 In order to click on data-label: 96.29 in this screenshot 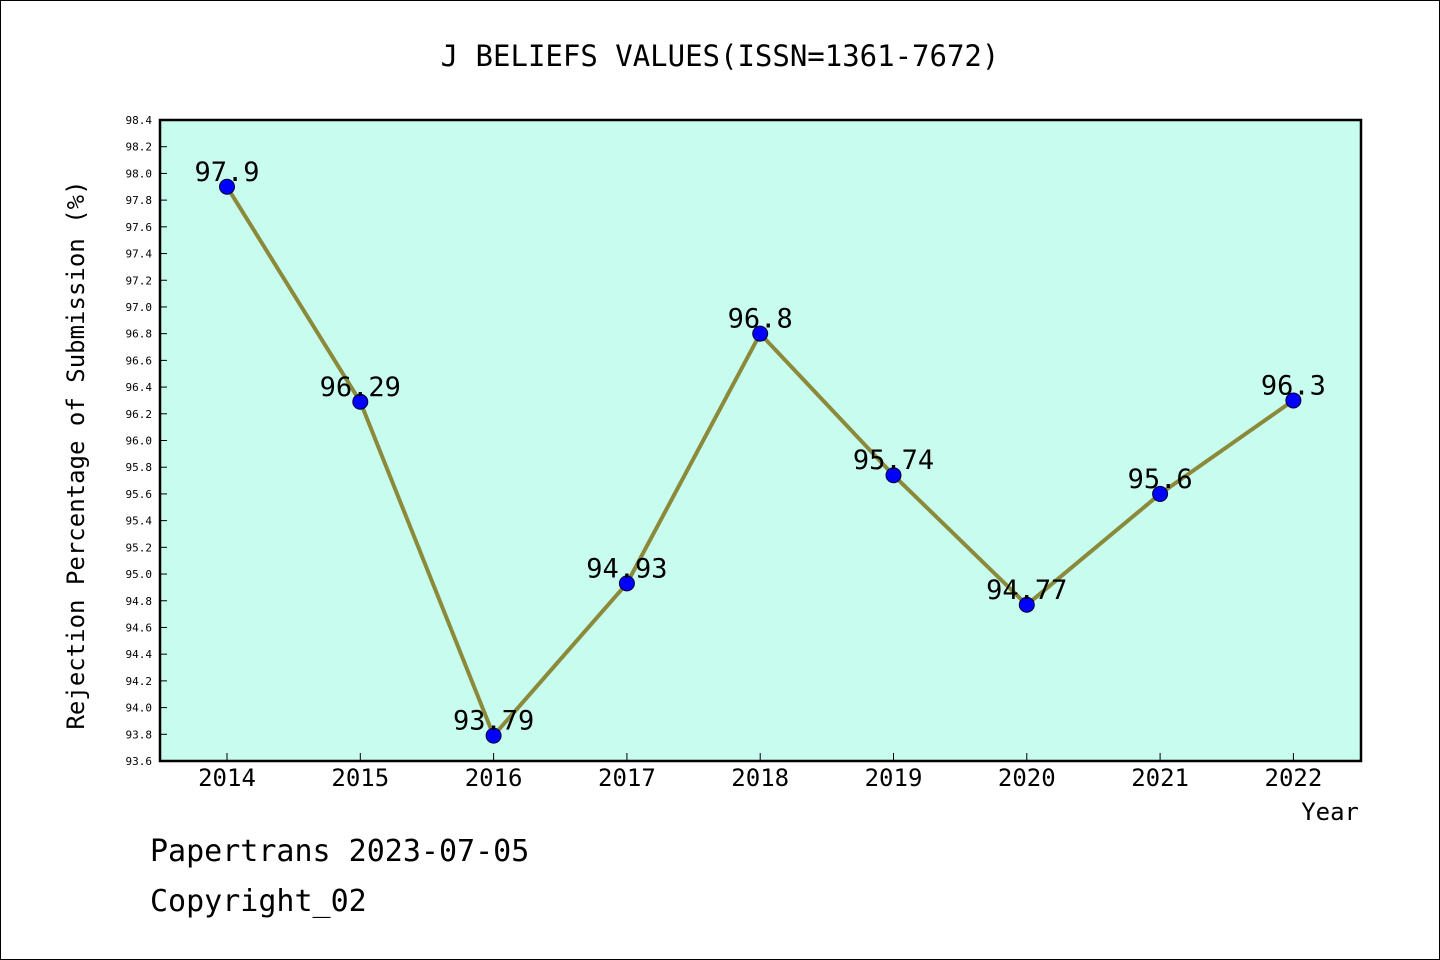, I will do `click(360, 387)`.